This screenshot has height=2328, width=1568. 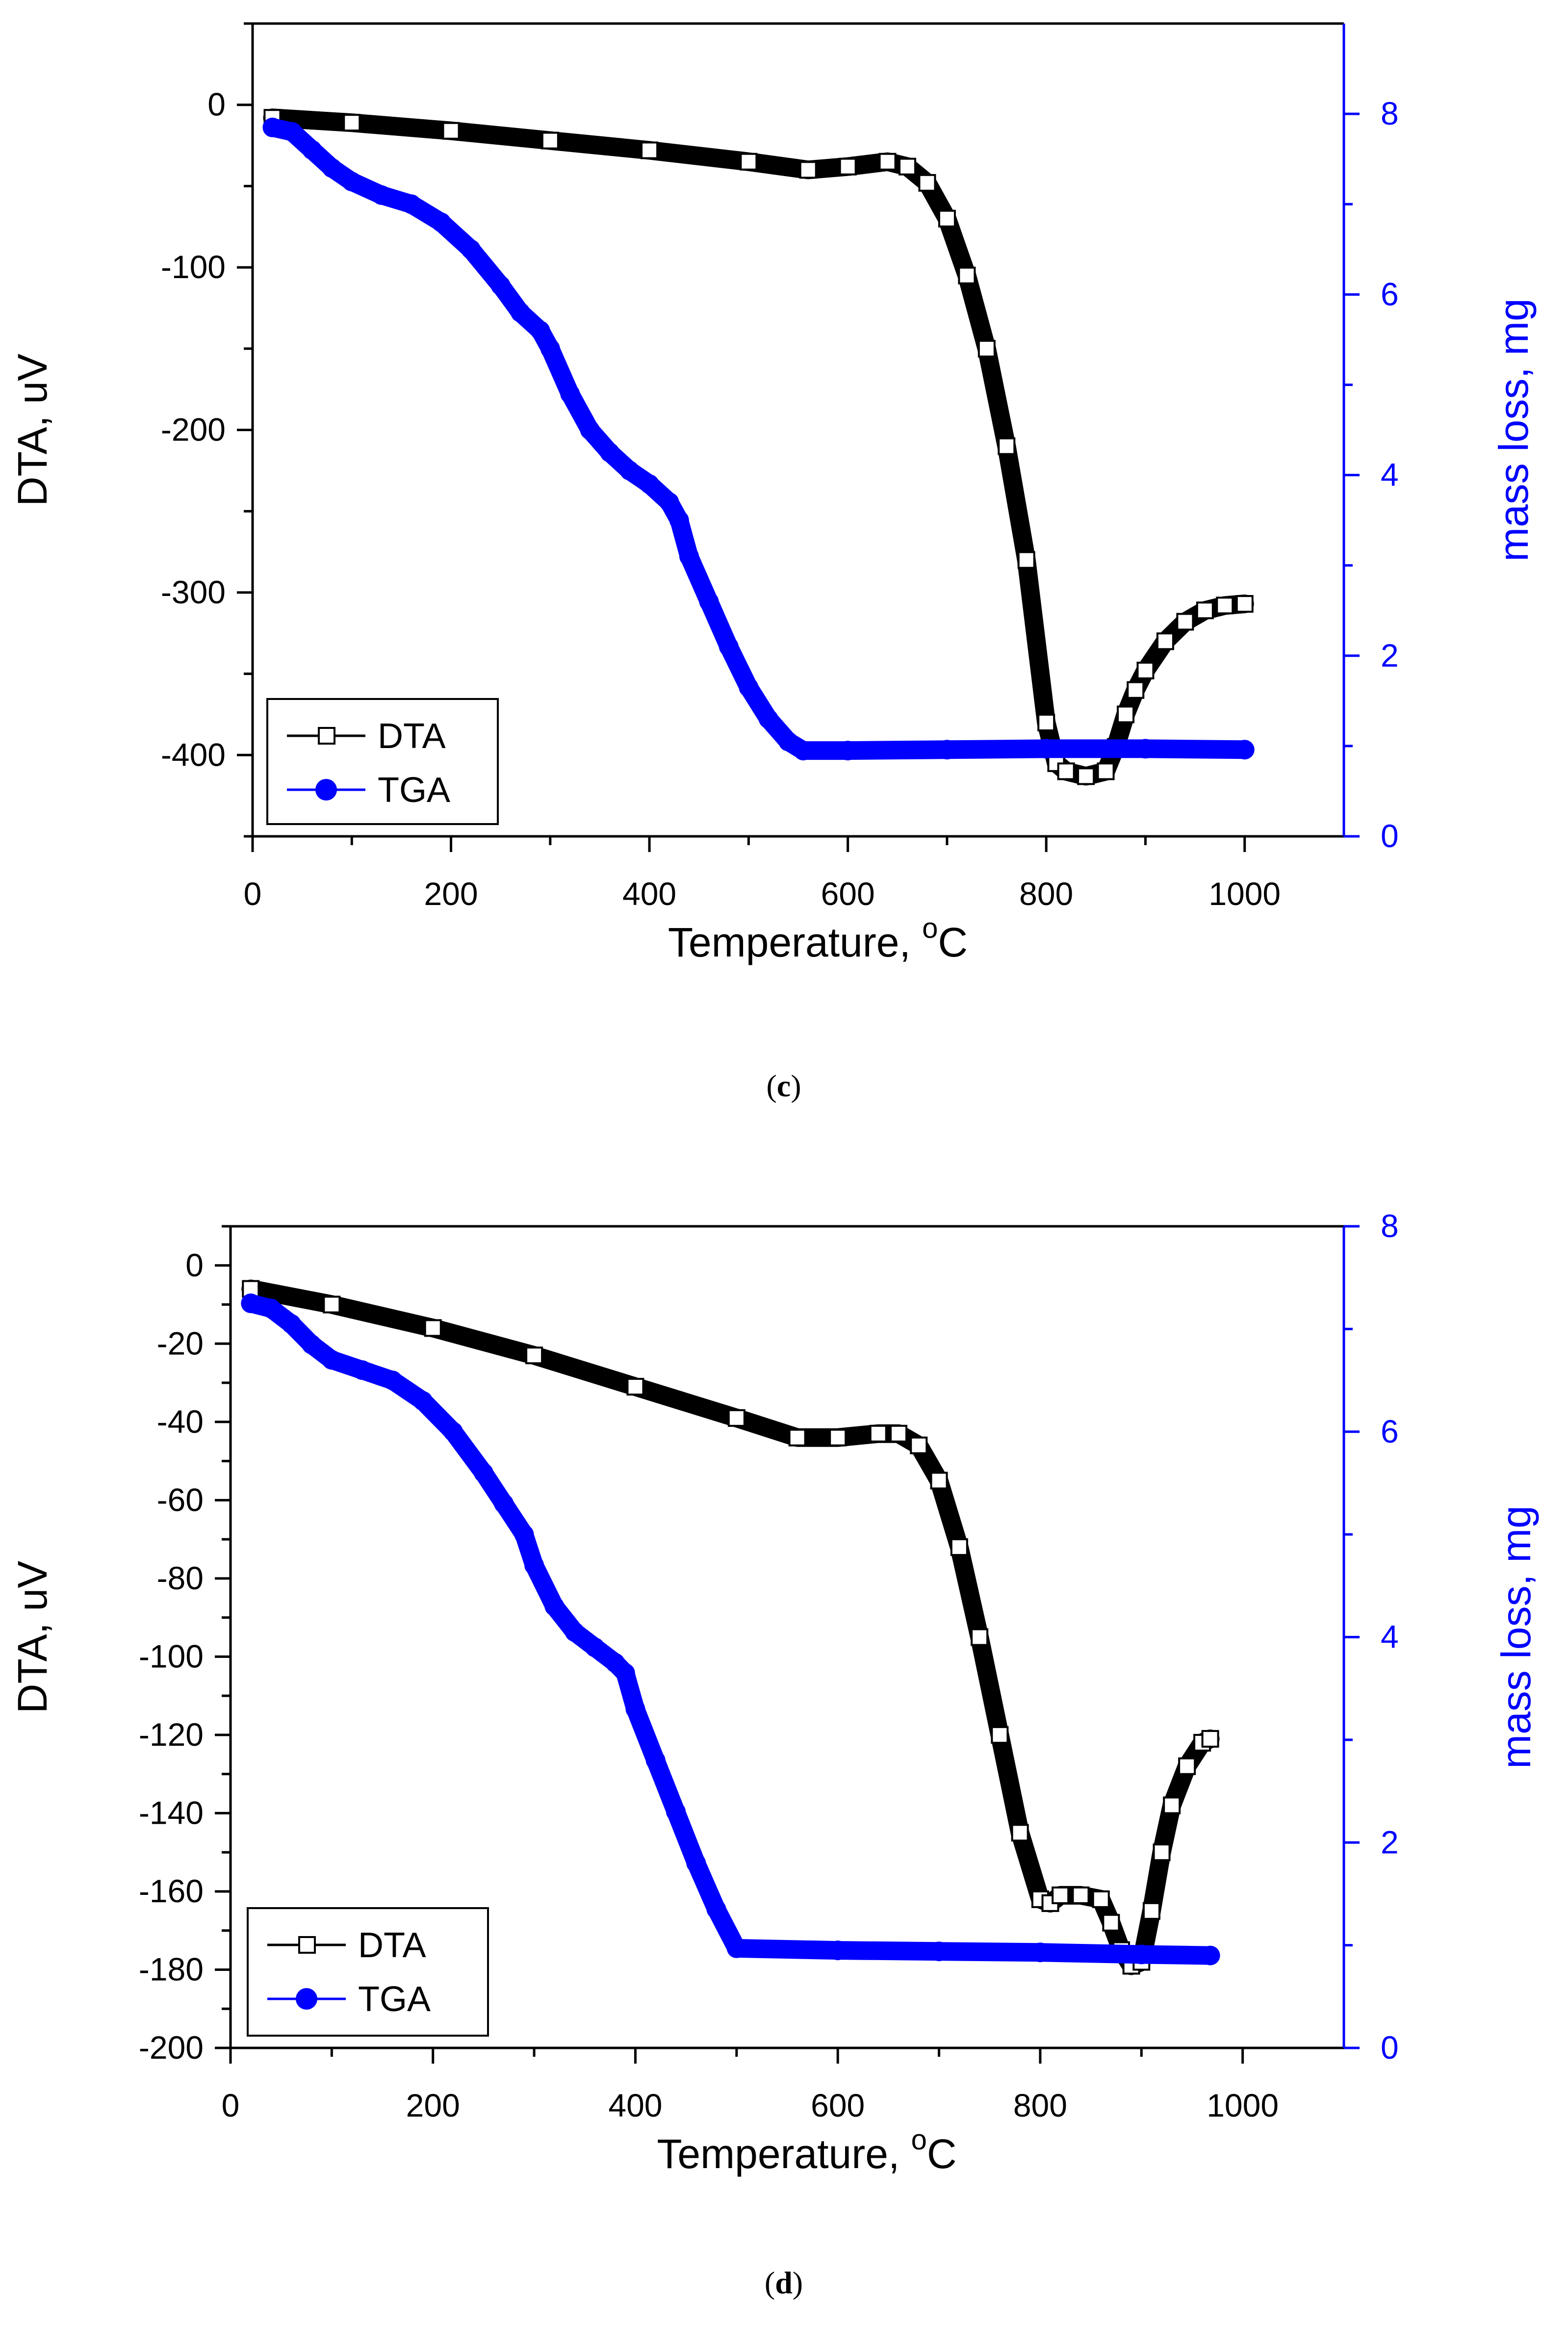 I want to click on panel-d-caption: (d), so click(x=784, y=2282).